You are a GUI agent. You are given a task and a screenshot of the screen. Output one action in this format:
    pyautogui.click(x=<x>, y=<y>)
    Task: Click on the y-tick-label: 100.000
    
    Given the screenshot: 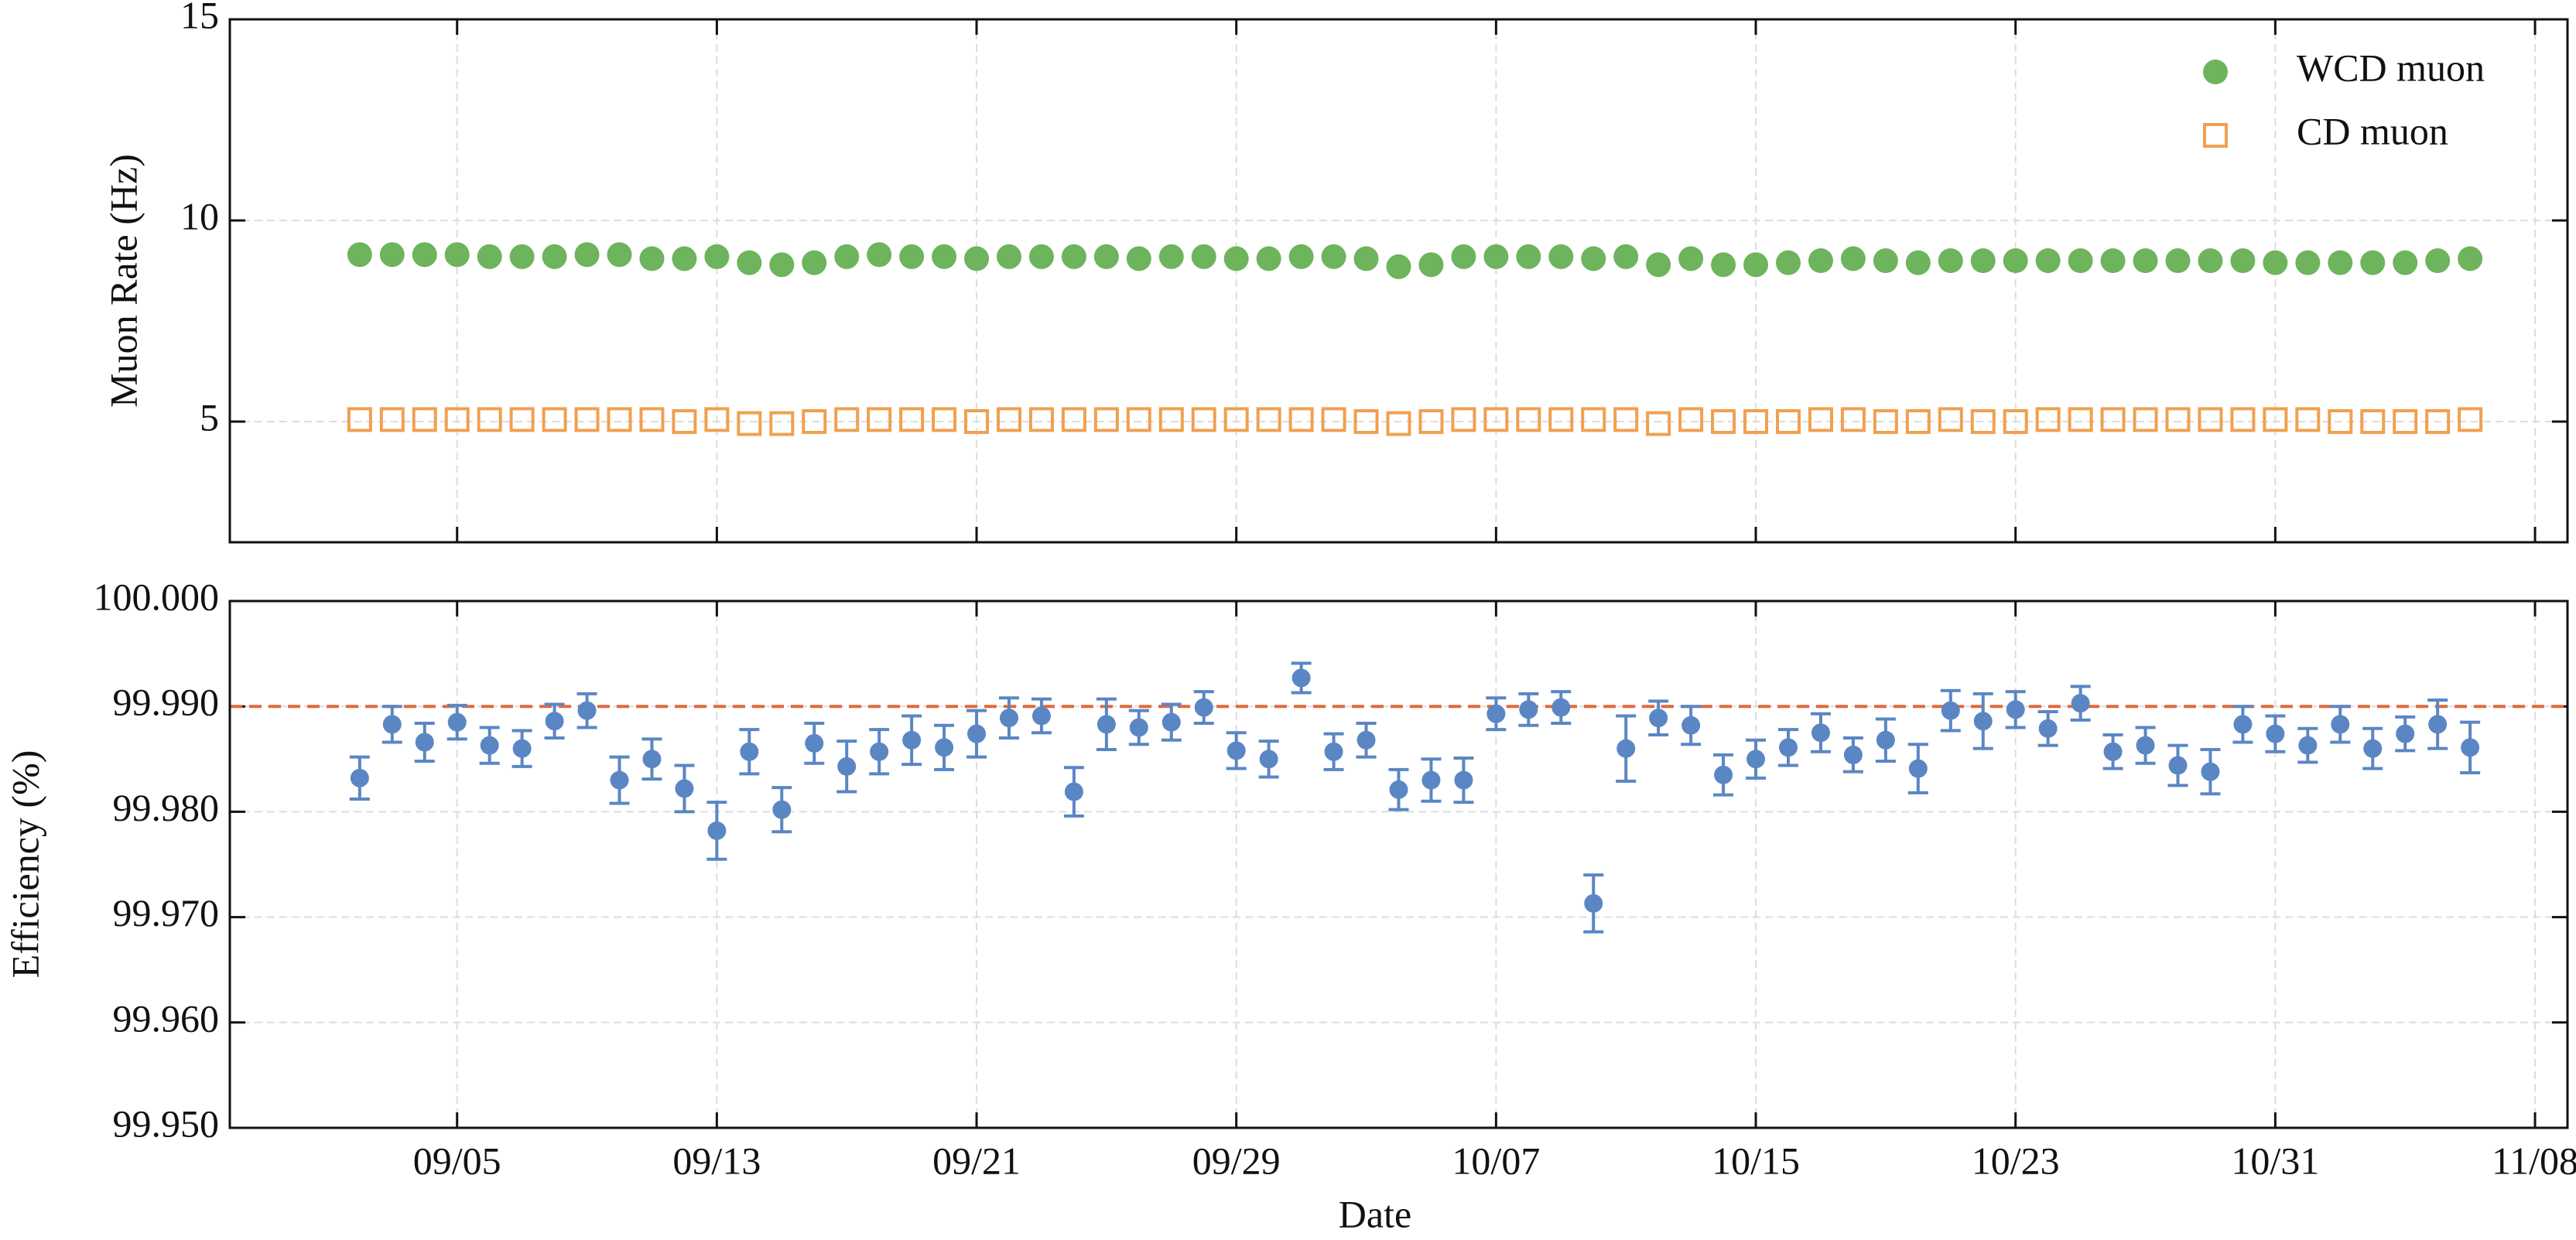 What is the action you would take?
    pyautogui.click(x=157, y=596)
    